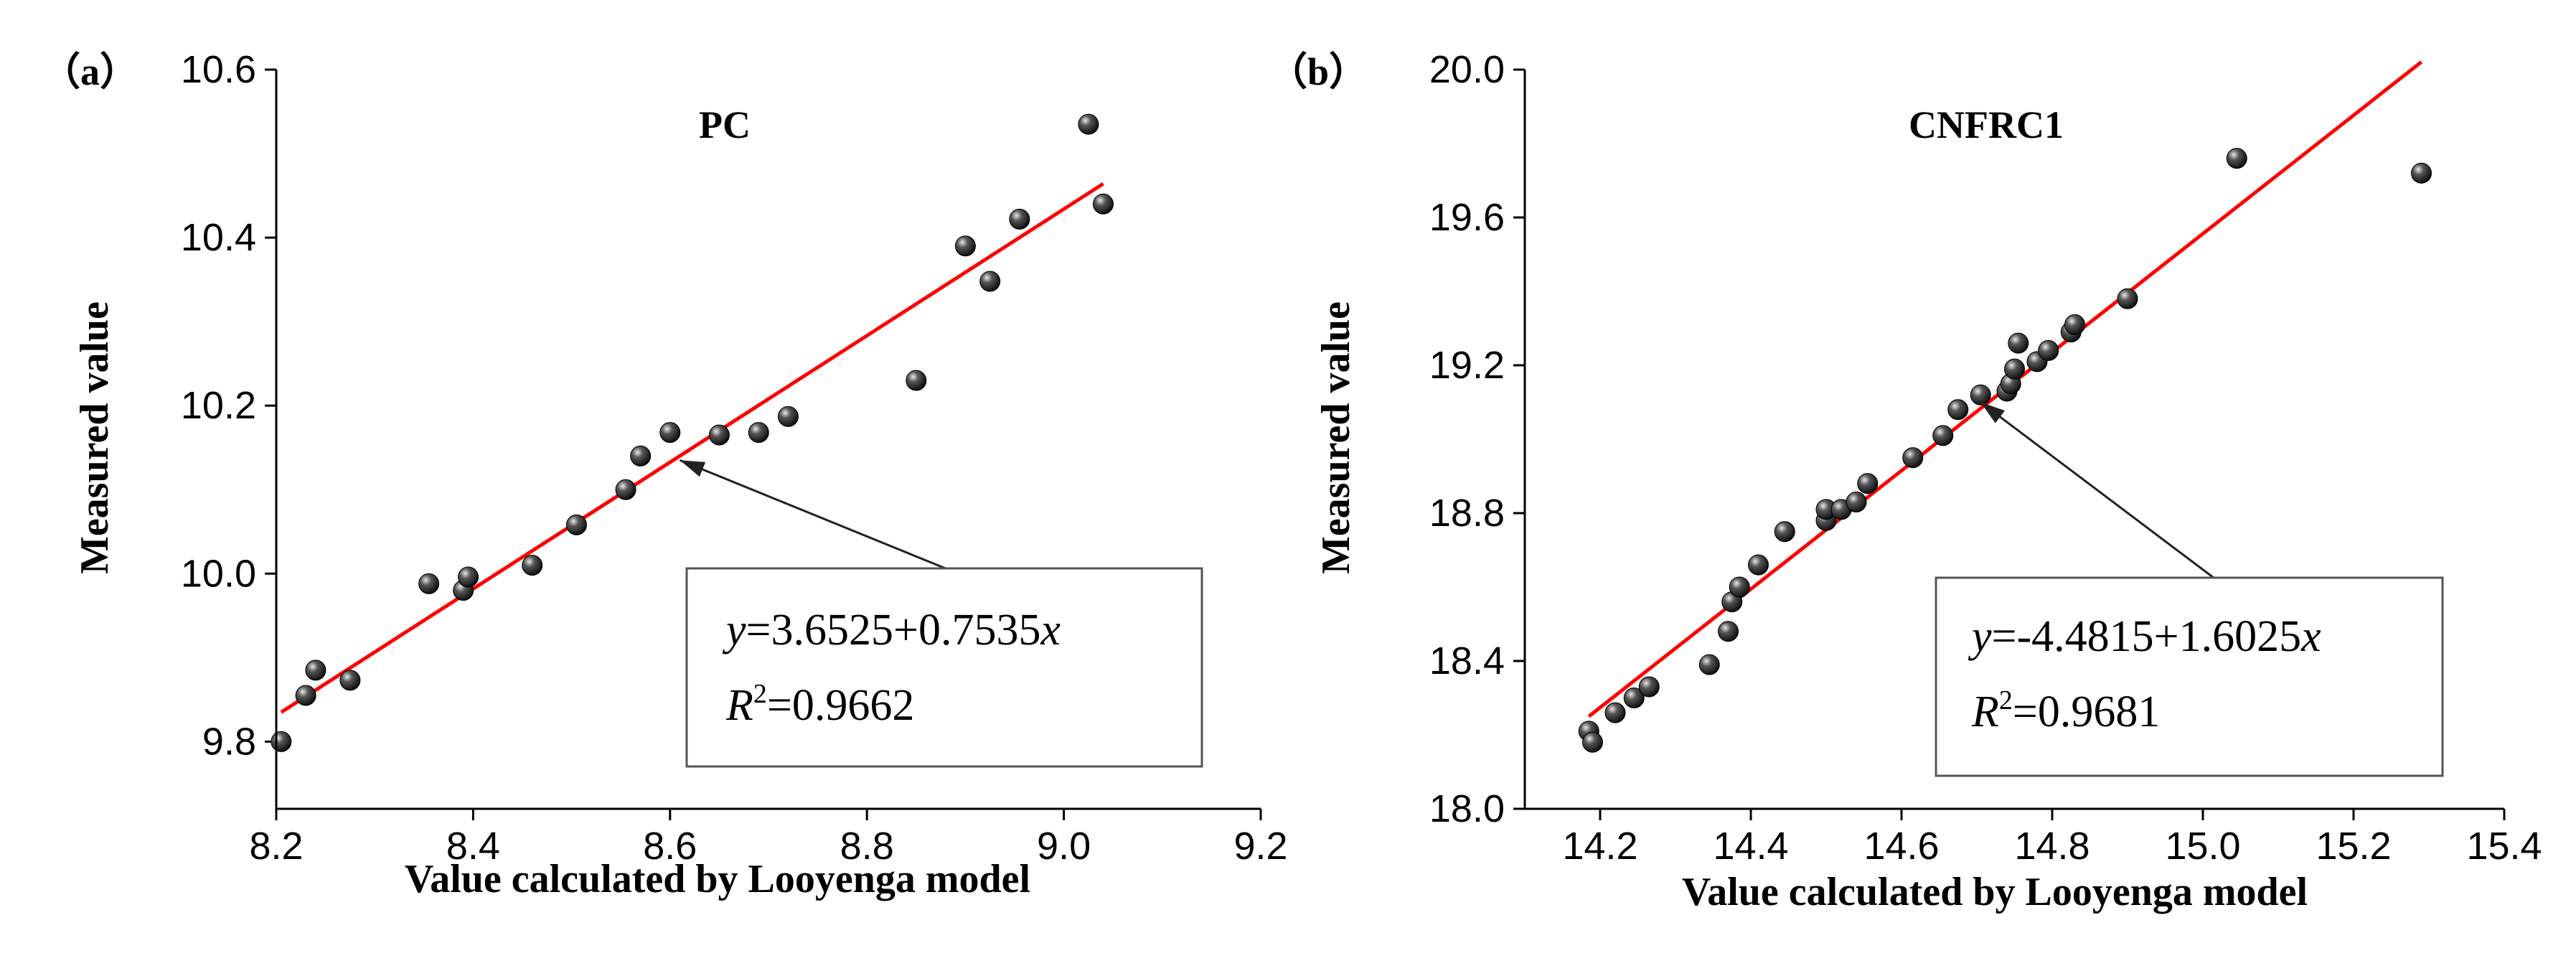  What do you see at coordinates (2504, 846) in the screenshot?
I see `panel-b-x-tick-label: 15.4` at bounding box center [2504, 846].